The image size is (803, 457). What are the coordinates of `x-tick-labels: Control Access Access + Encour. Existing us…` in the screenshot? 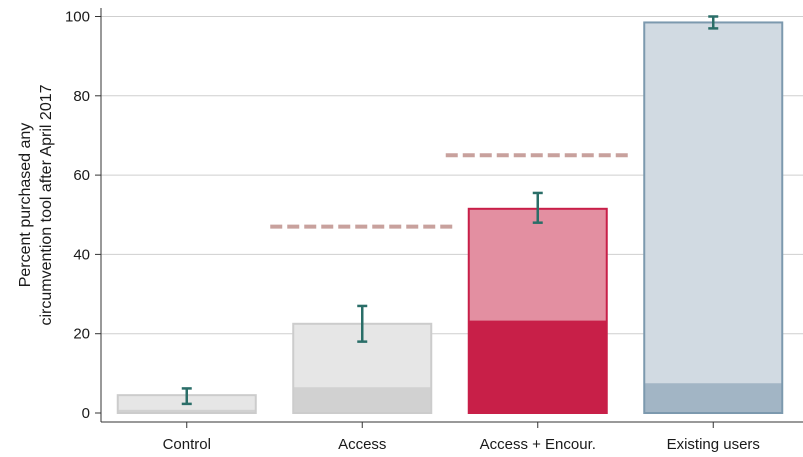 It's located at (461, 437).